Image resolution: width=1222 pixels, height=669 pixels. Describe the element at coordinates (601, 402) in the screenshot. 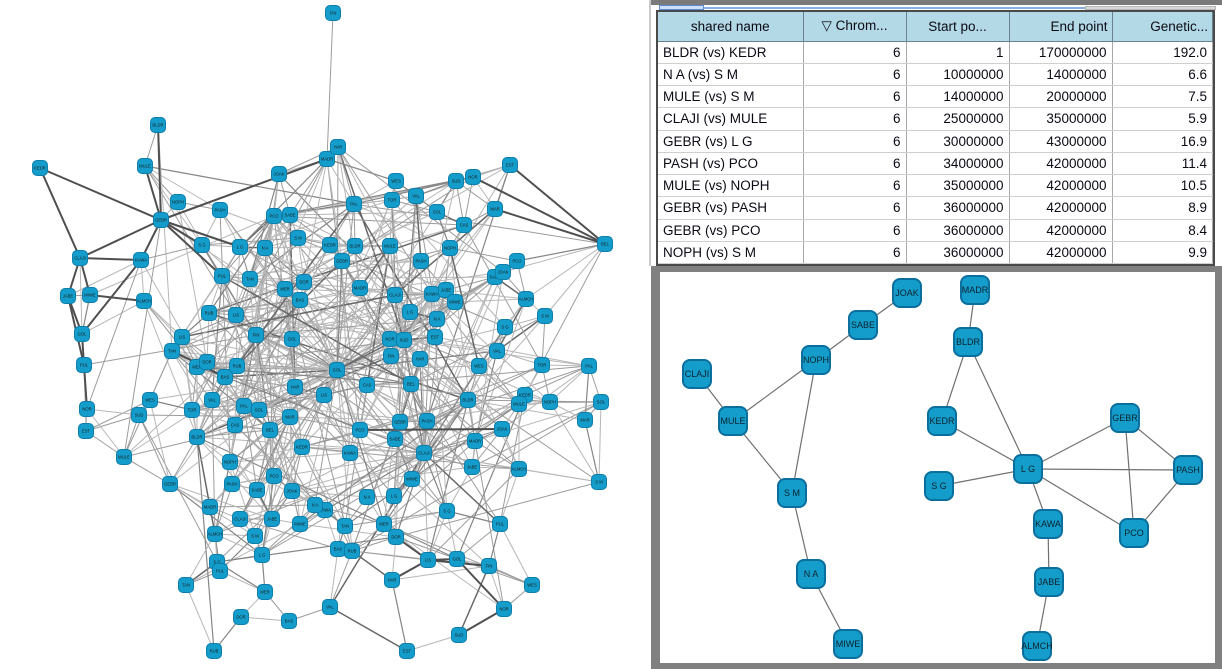

I see `svg-text: SOL` at that location.